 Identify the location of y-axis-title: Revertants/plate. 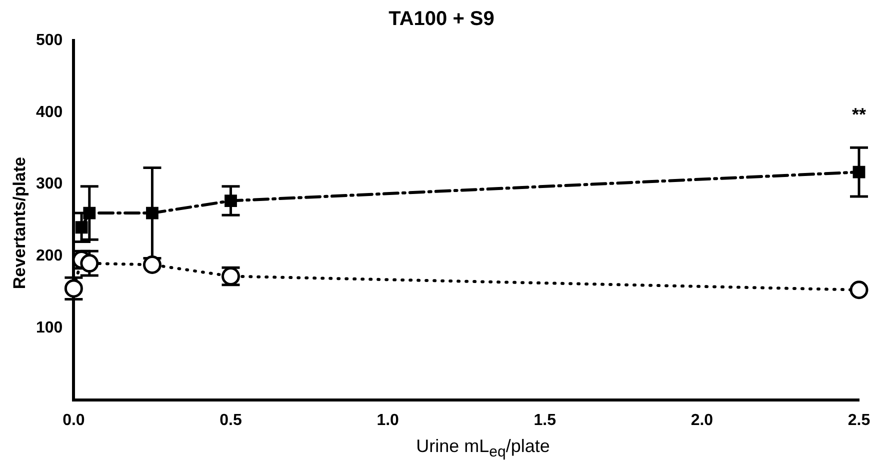
(20, 223).